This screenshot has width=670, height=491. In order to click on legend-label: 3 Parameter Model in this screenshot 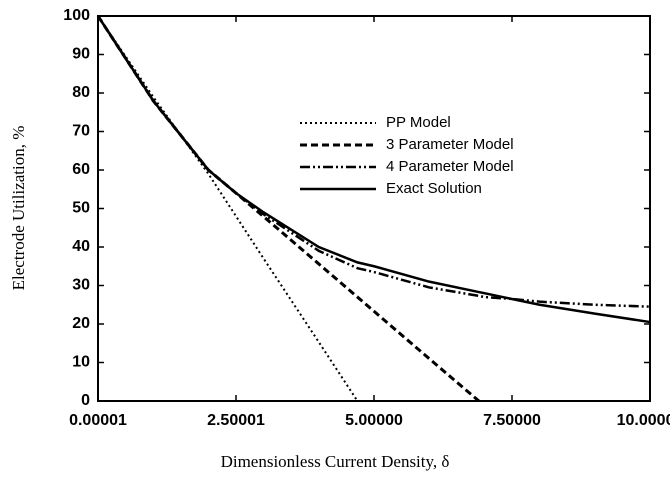, I will do `click(450, 144)`.